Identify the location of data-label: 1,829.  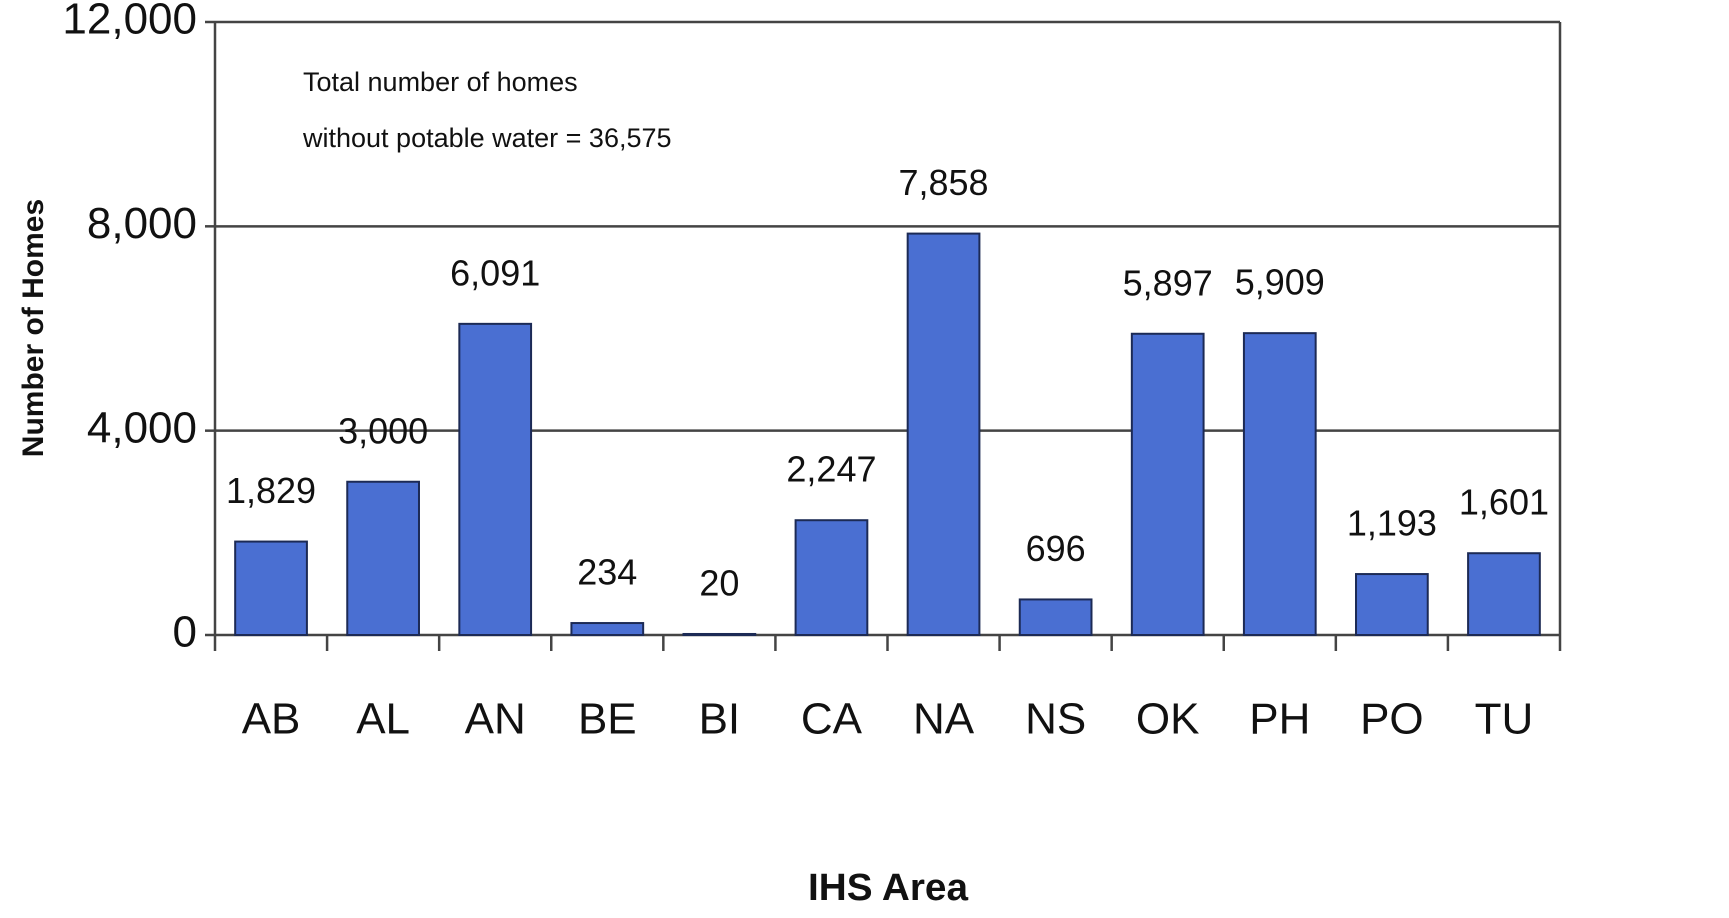
(271, 490).